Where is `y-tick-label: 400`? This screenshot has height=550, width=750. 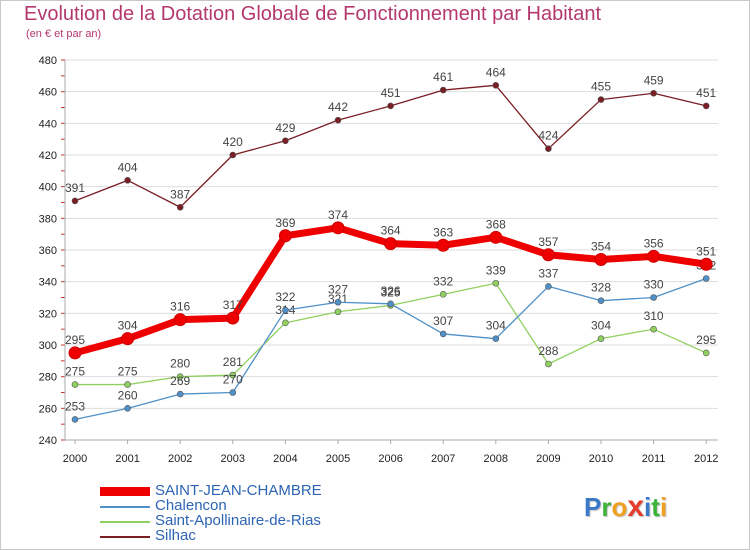
y-tick-label: 400 is located at coordinates (48, 188).